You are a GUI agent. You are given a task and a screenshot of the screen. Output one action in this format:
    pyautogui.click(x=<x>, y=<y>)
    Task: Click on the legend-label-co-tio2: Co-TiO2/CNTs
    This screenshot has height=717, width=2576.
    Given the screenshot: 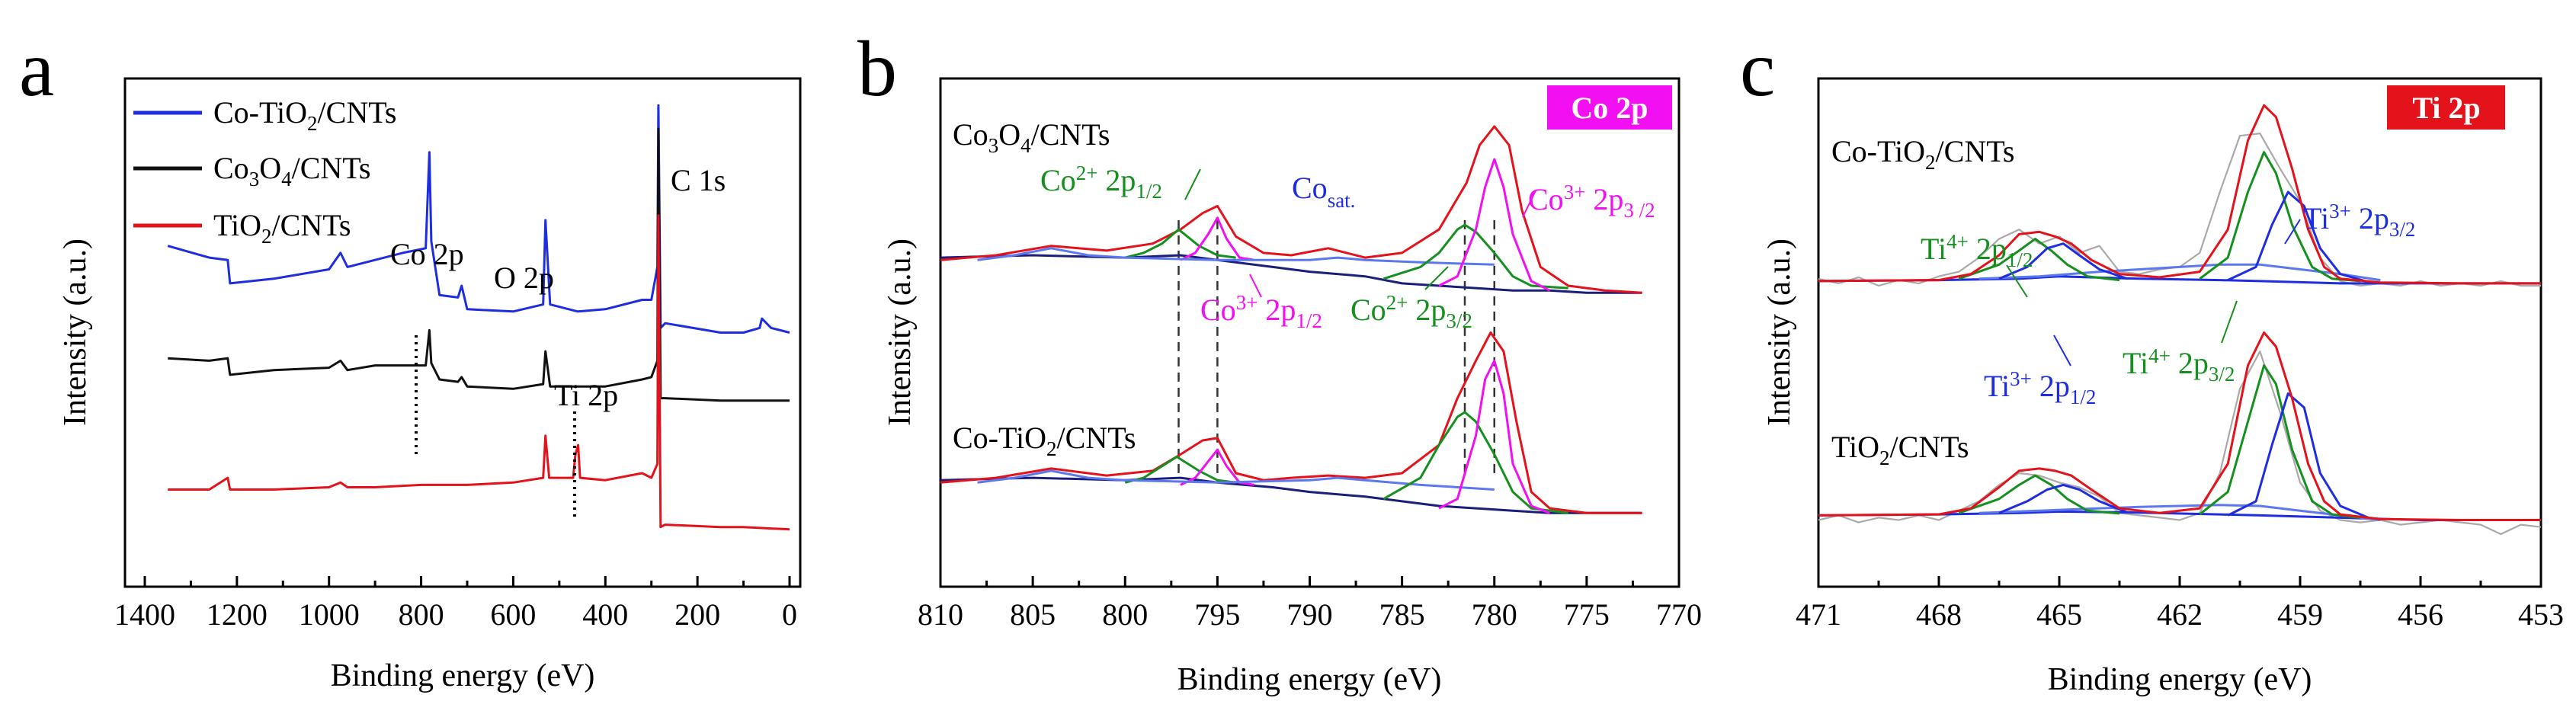 What is the action you would take?
    pyautogui.click(x=304, y=115)
    